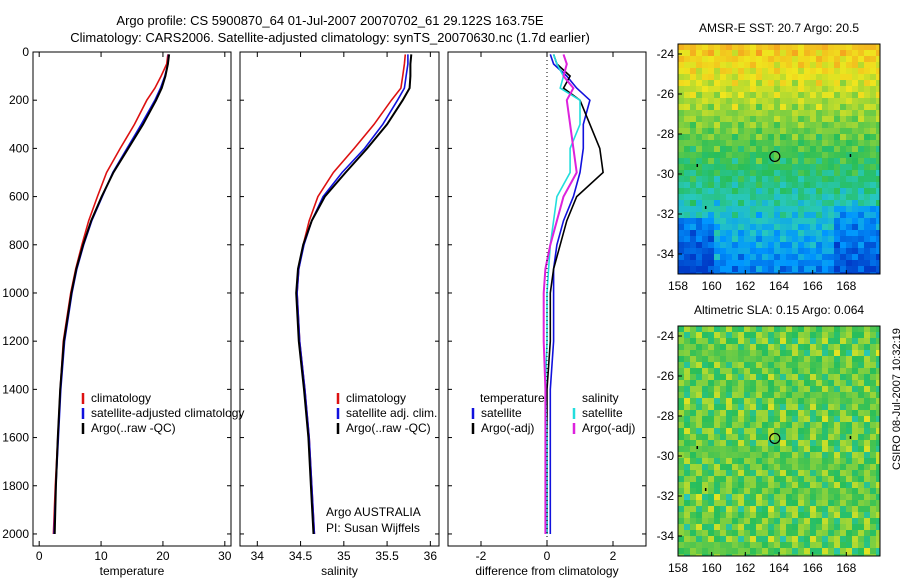  Describe the element at coordinates (775, 156) in the screenshot. I see `argo-float-marker` at that location.